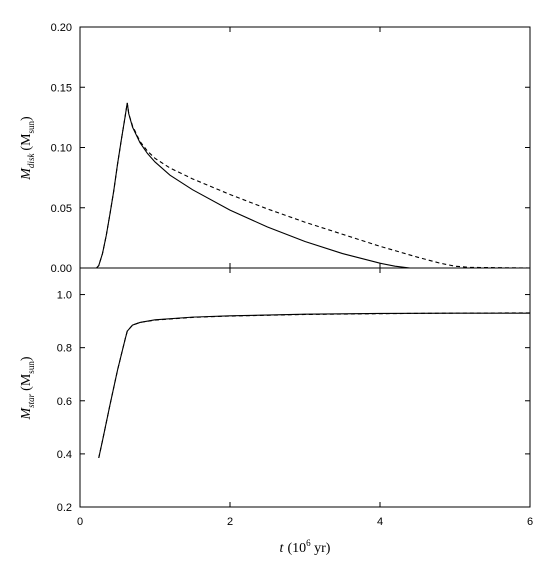 Image resolution: width=551 pixels, height=570 pixels. Describe the element at coordinates (31, 367) in the screenshot. I see `star-y-unit-sub: sun` at that location.